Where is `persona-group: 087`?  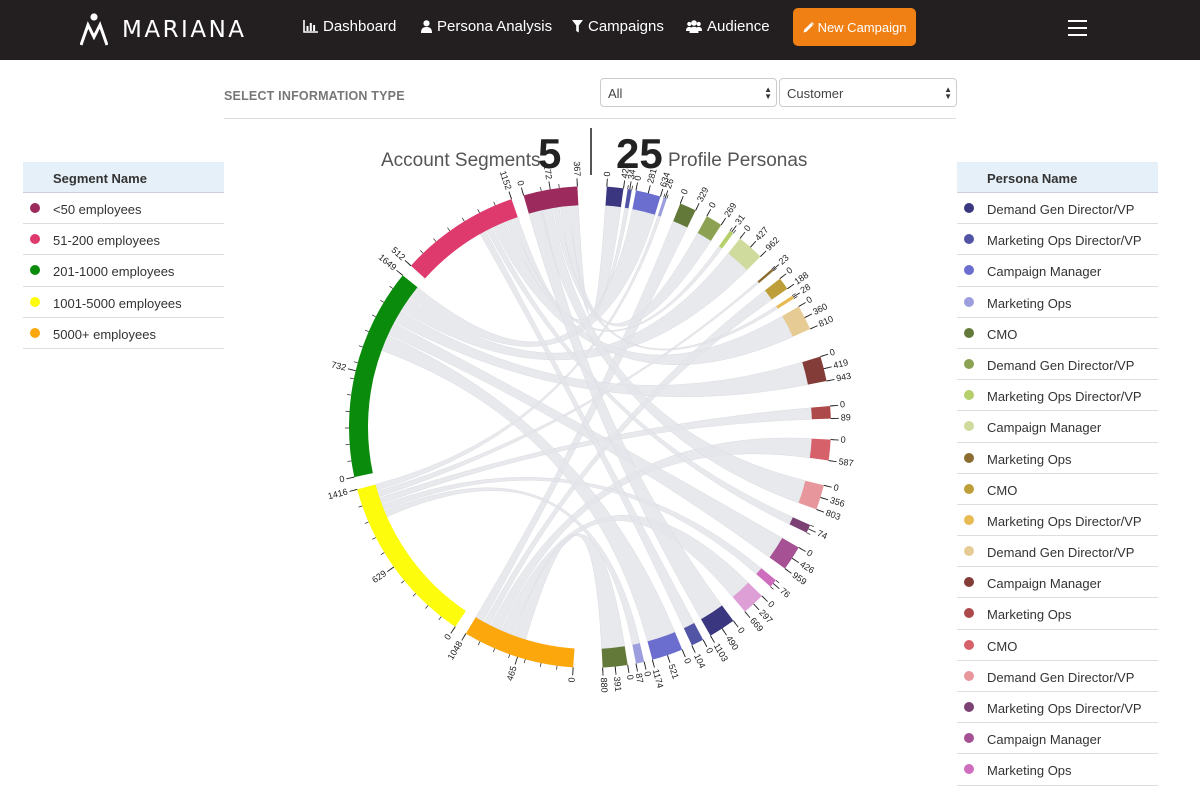
persona-group: 087 is located at coordinates (642, 663).